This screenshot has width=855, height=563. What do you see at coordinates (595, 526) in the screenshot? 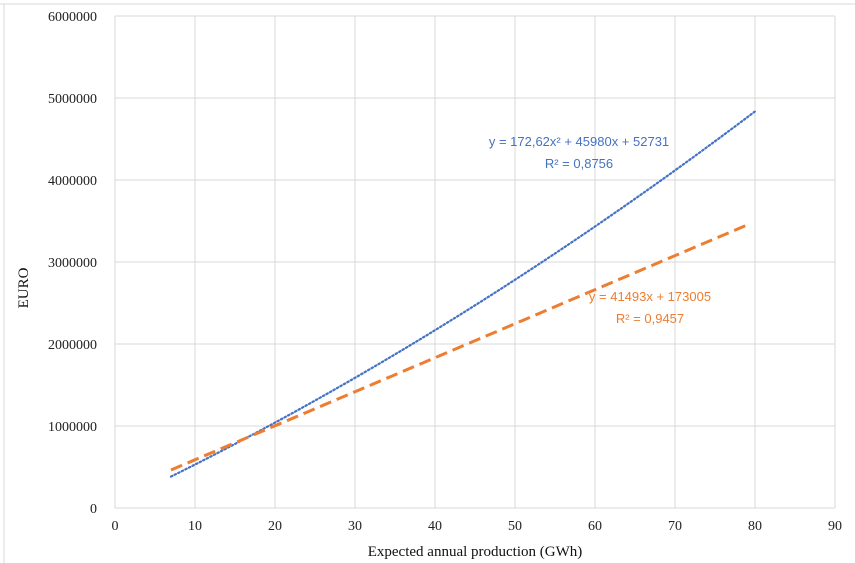
I see `x-tick-label: 60` at bounding box center [595, 526].